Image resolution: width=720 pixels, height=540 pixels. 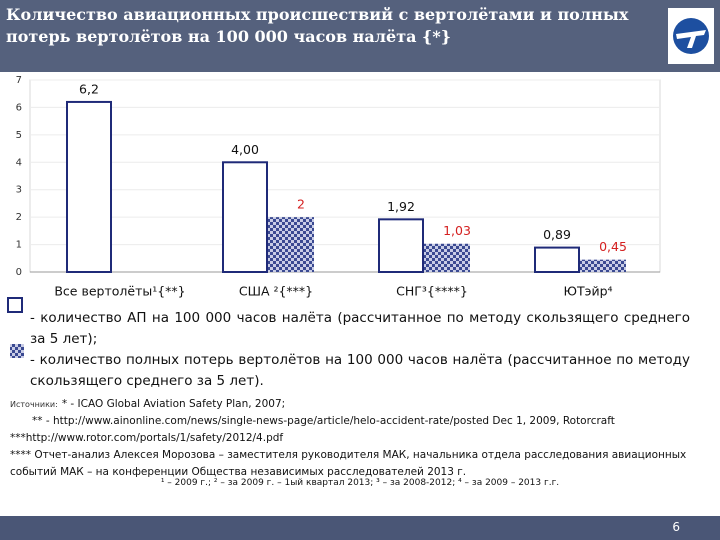 What do you see at coordinates (34, 404) in the screenshot?
I see `sources-label: Источники:` at bounding box center [34, 404].